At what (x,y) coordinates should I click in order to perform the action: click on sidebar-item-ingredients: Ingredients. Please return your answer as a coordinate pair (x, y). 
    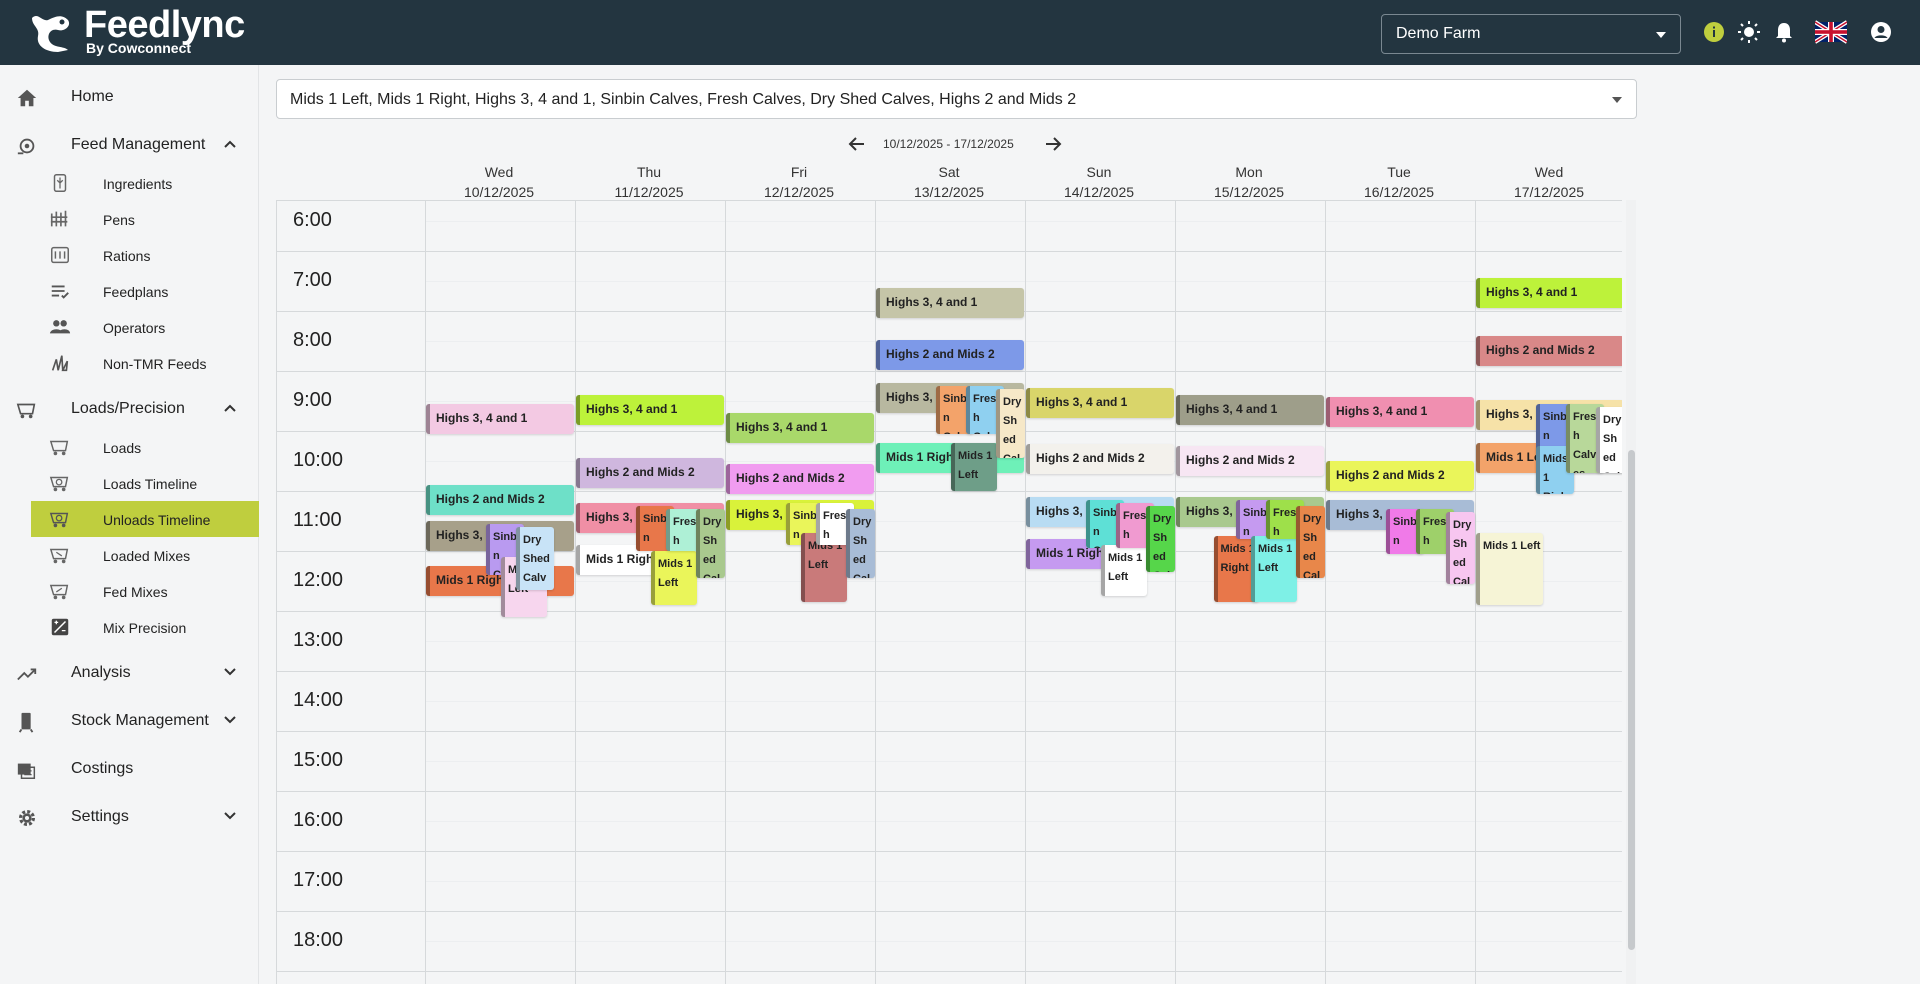
    Looking at the image, I should click on (145, 183).